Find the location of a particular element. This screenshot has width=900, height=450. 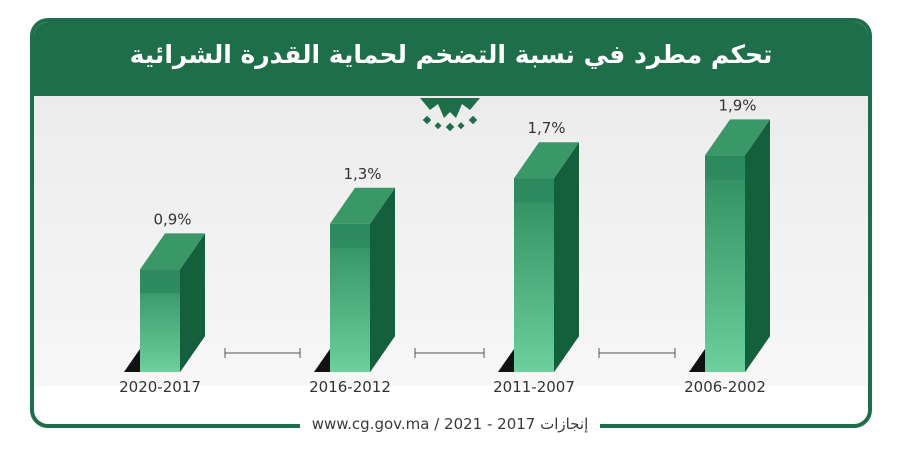

bar-2016-2012 is located at coordinates (354, 279).